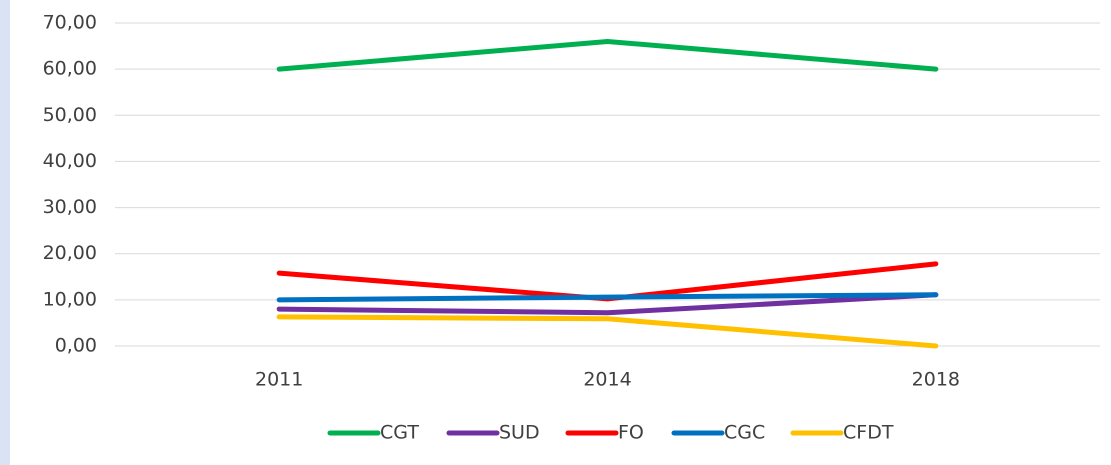 This screenshot has width=1111, height=465. I want to click on y-tick-label: 60,00, so click(70, 69).